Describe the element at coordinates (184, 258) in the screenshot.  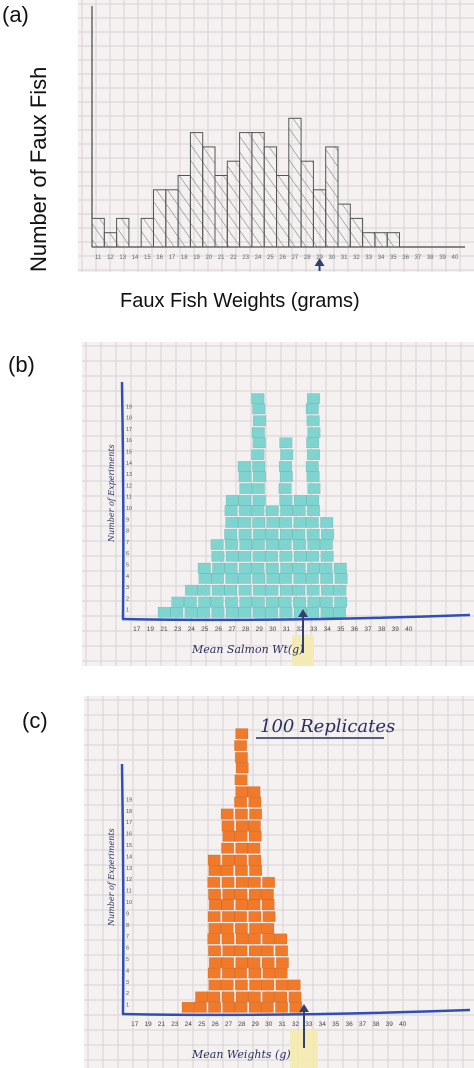
I see `x-tick-label: 18` at that location.